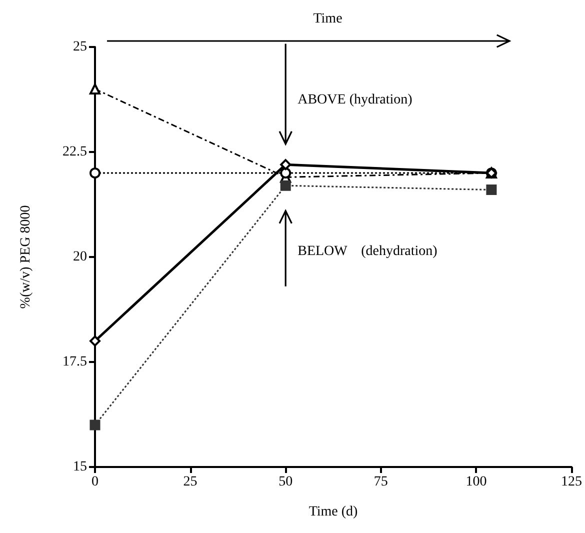  I want to click on y-tick-label: 22.5, so click(74, 152).